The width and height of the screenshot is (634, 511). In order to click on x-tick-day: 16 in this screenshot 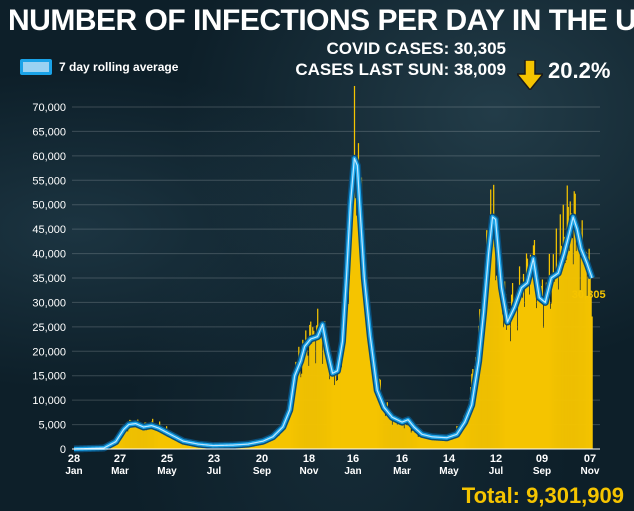, I will do `click(402, 459)`.